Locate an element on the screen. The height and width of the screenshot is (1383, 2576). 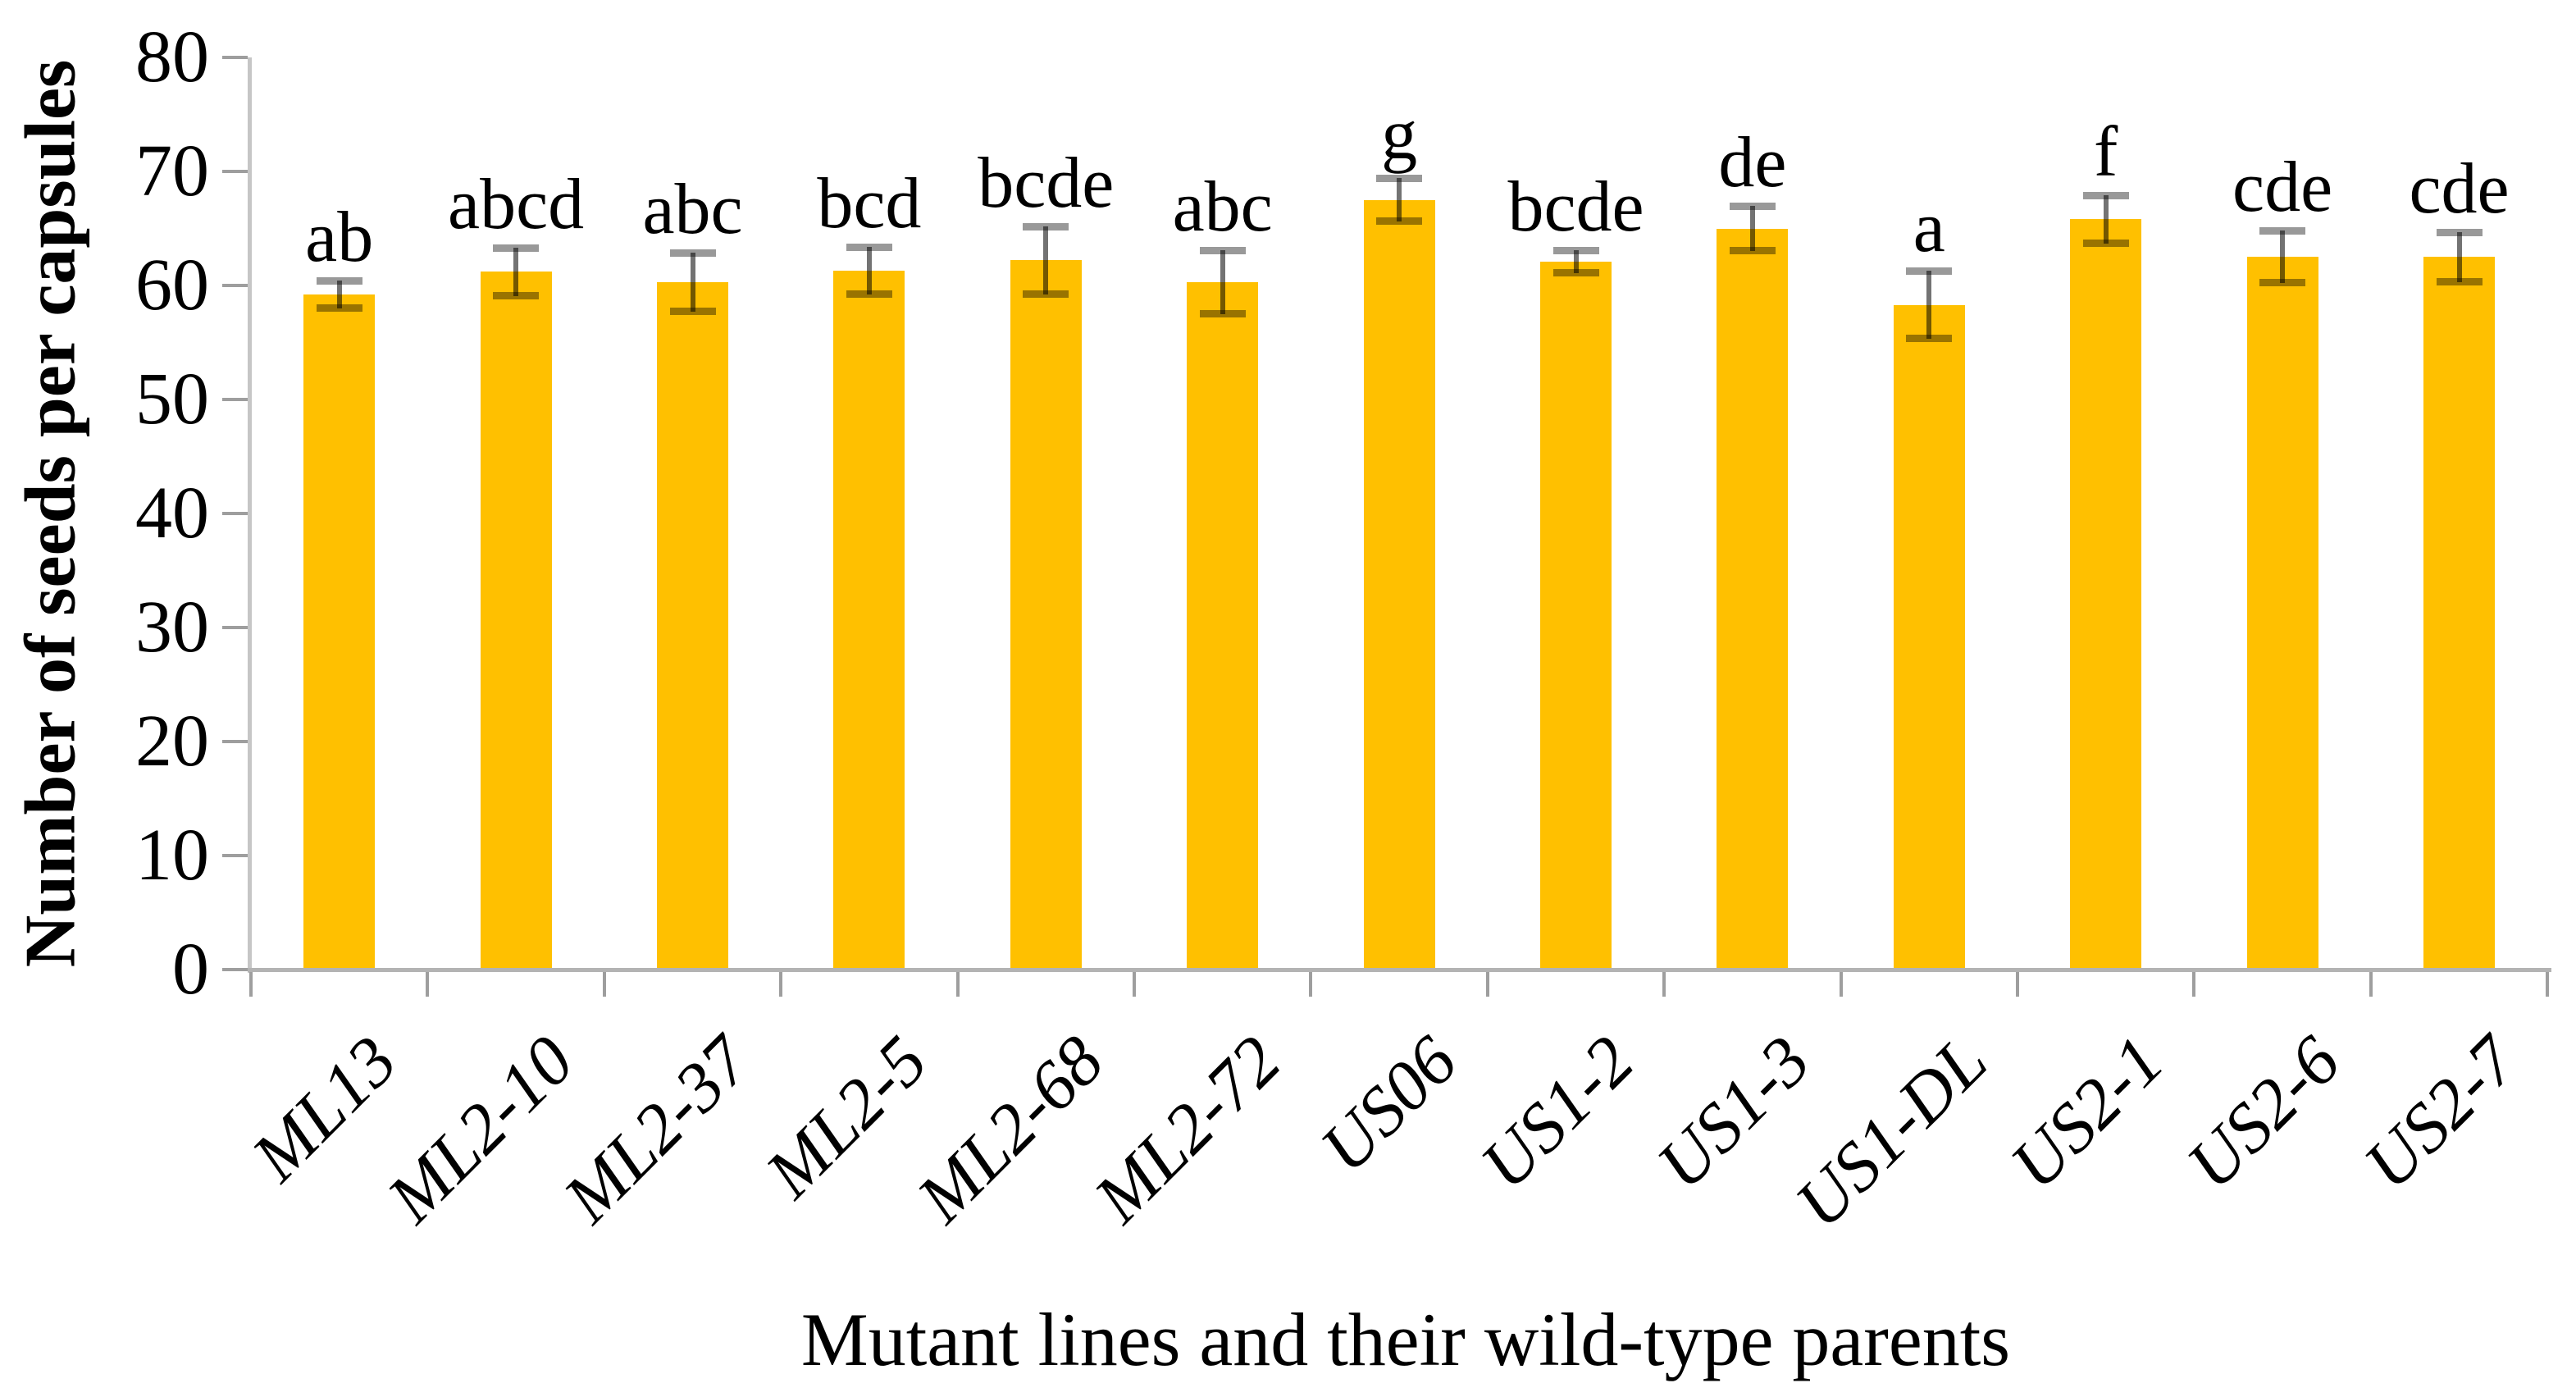
significance-label: cde is located at coordinates (2444, 190).